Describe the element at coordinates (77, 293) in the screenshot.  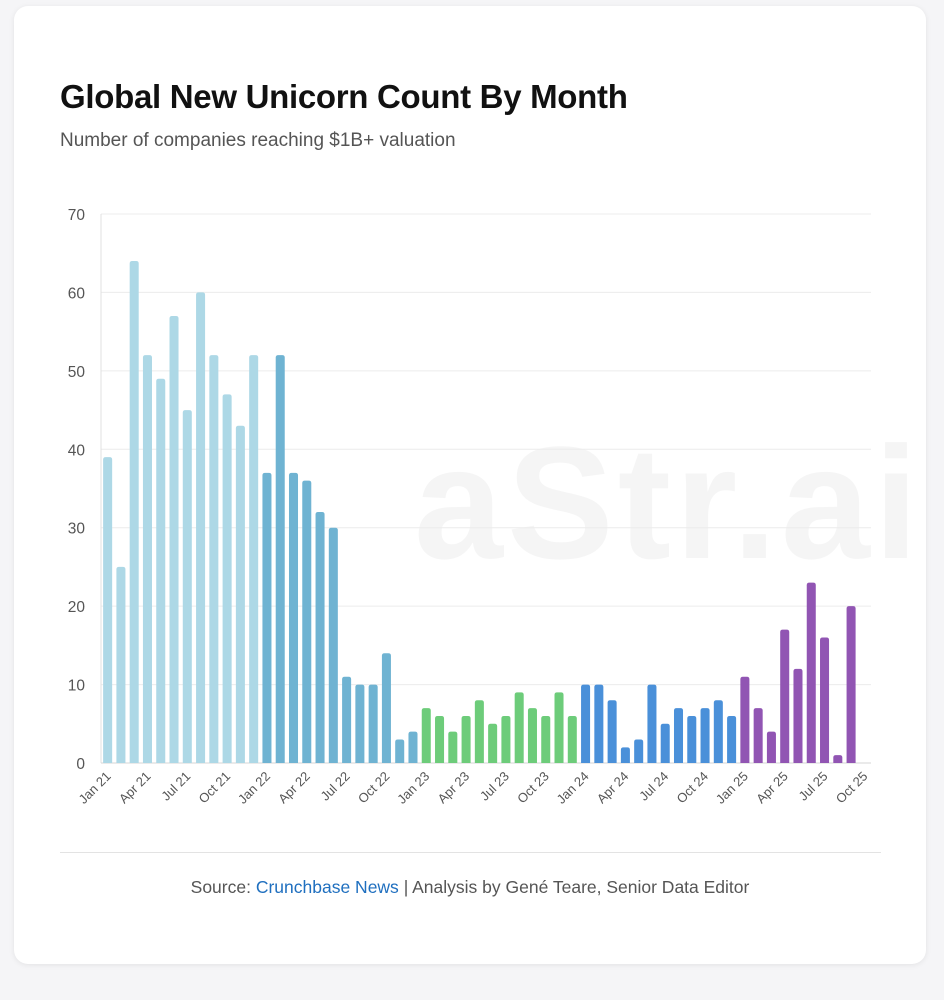
I see `y-tick-label: 60` at that location.